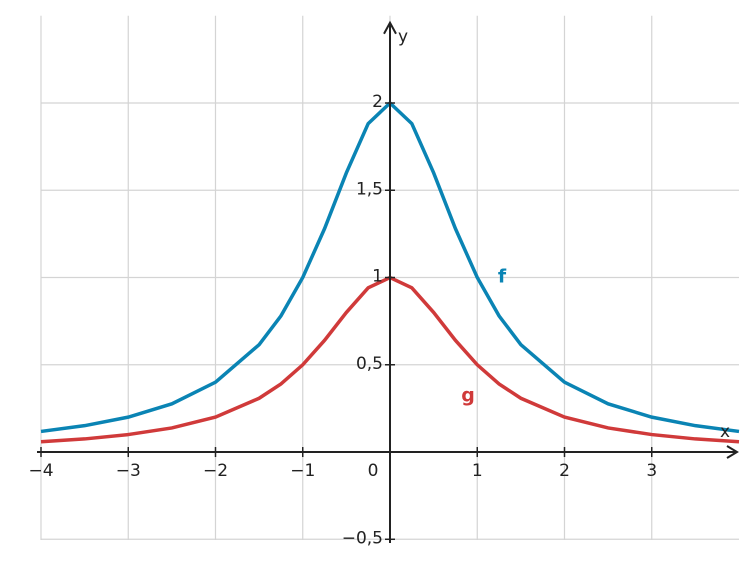 The height and width of the screenshot is (567, 755). I want to click on x-tick-label: −1, so click(302, 471).